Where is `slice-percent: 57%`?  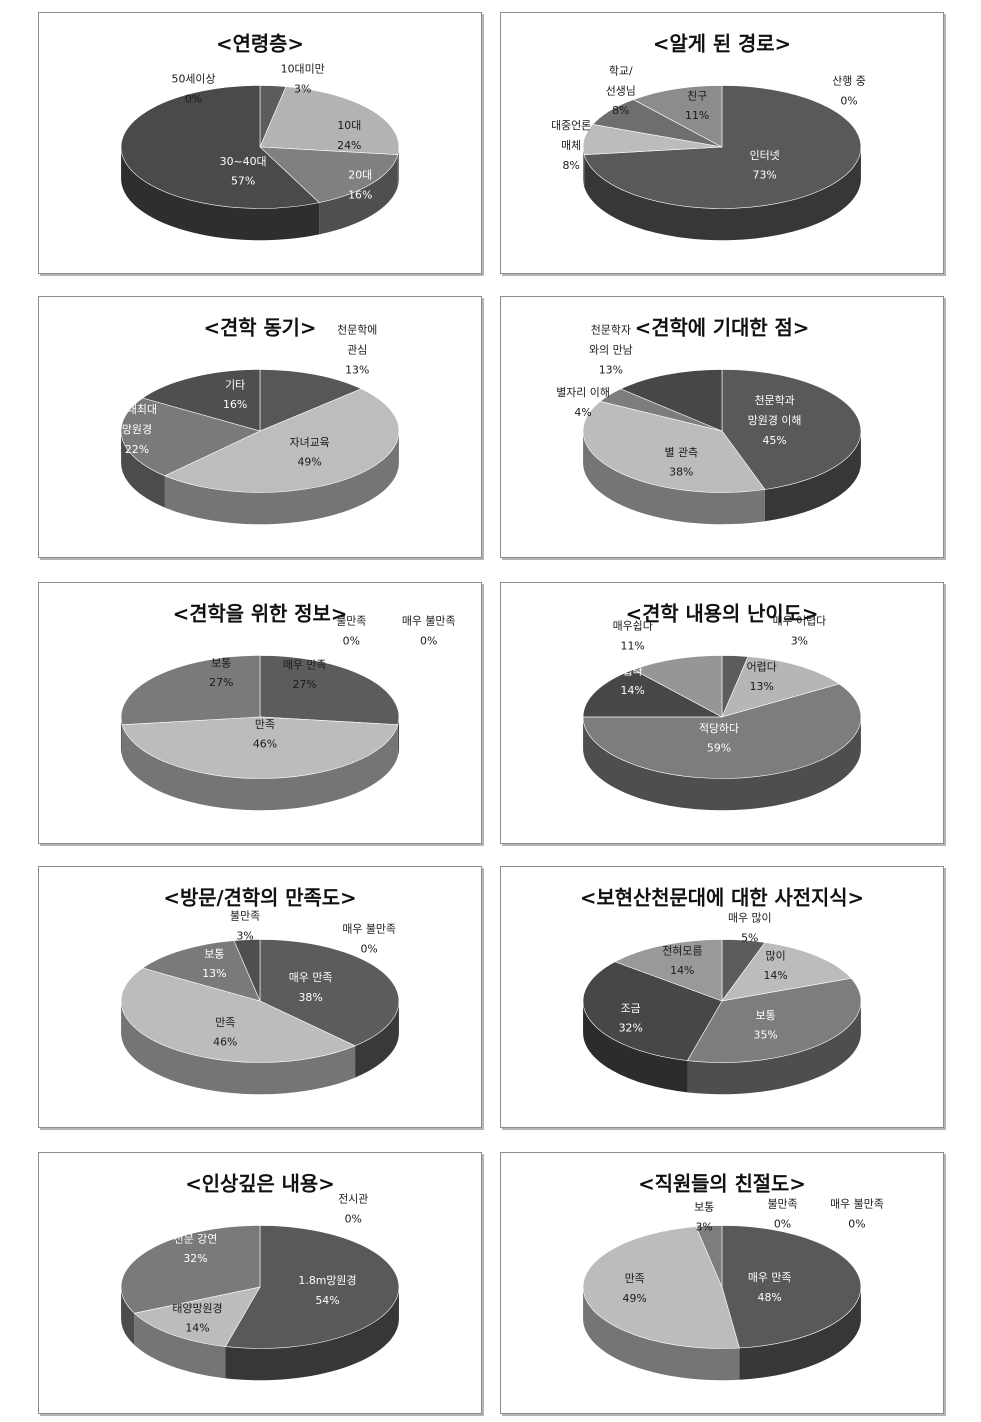 slice-percent: 57% is located at coordinates (243, 181).